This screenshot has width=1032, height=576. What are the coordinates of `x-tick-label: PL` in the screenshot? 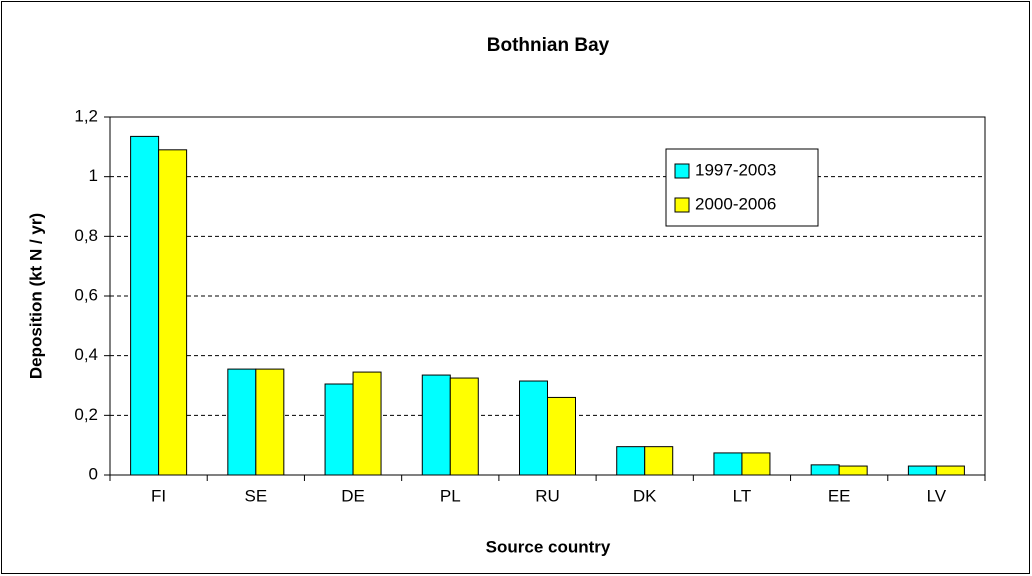 It's located at (450, 495).